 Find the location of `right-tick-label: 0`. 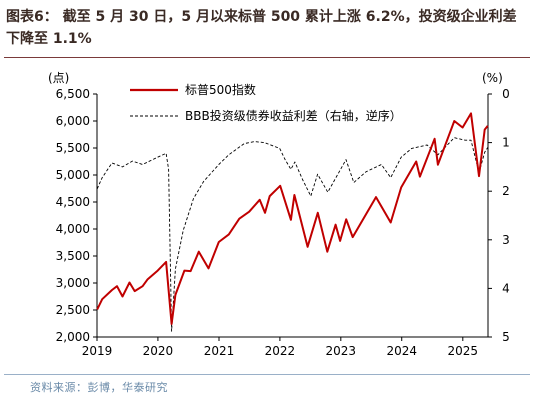

right-tick-label: 0 is located at coordinates (506, 94).